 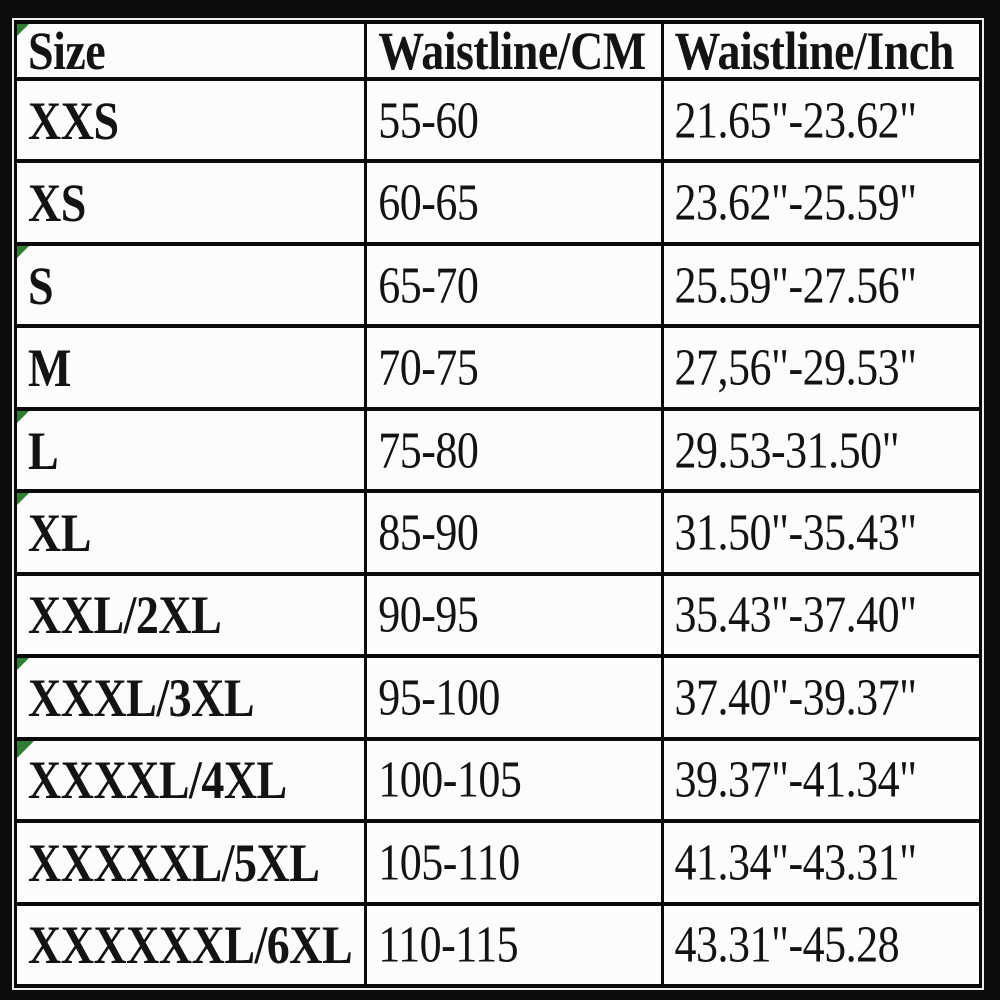 I want to click on size-cell: XXXXXL/5XL, so click(x=190, y=862).